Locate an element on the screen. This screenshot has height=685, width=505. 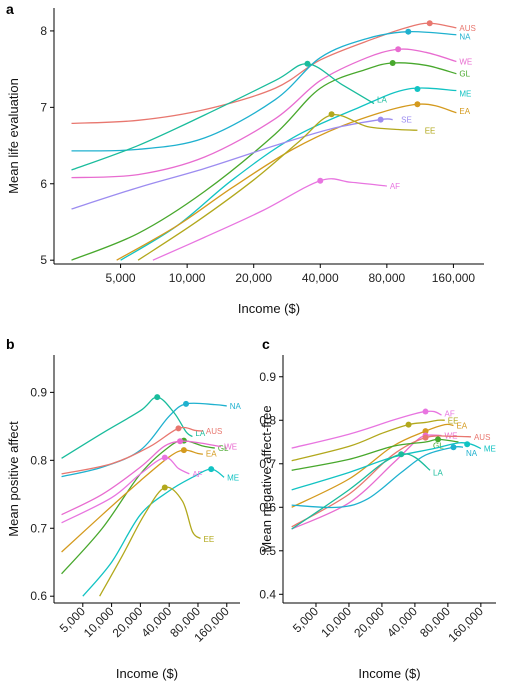
x-axis-title-b: Income ($) is located at coordinates (147, 673).